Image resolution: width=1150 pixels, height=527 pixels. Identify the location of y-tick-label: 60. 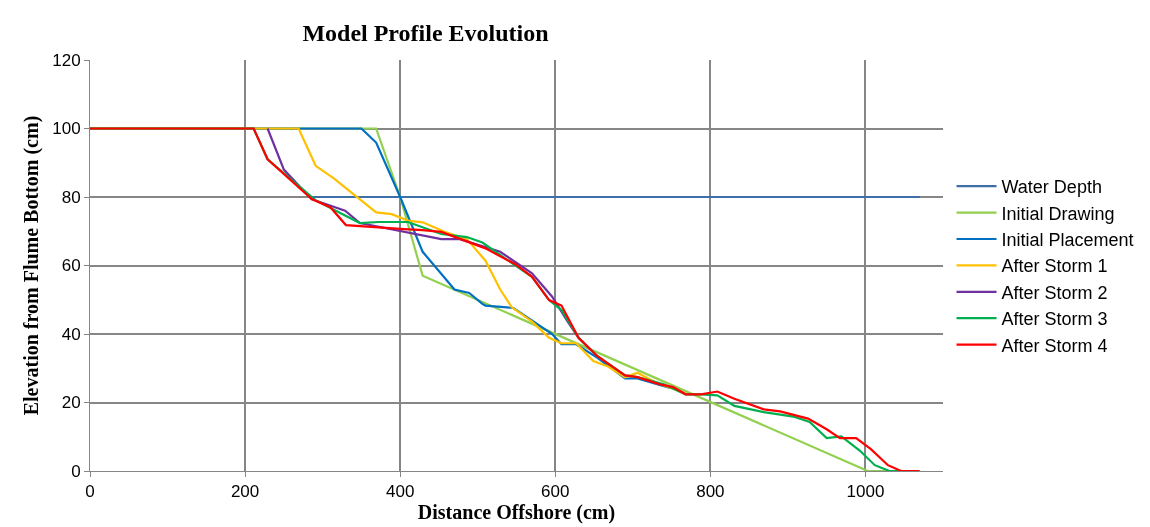
(71, 266).